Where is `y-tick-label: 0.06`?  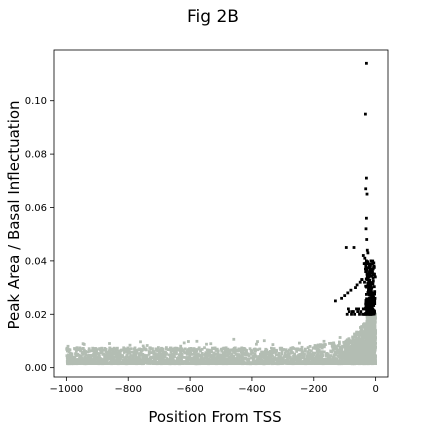
y-tick-label: 0.06 is located at coordinates (36, 208).